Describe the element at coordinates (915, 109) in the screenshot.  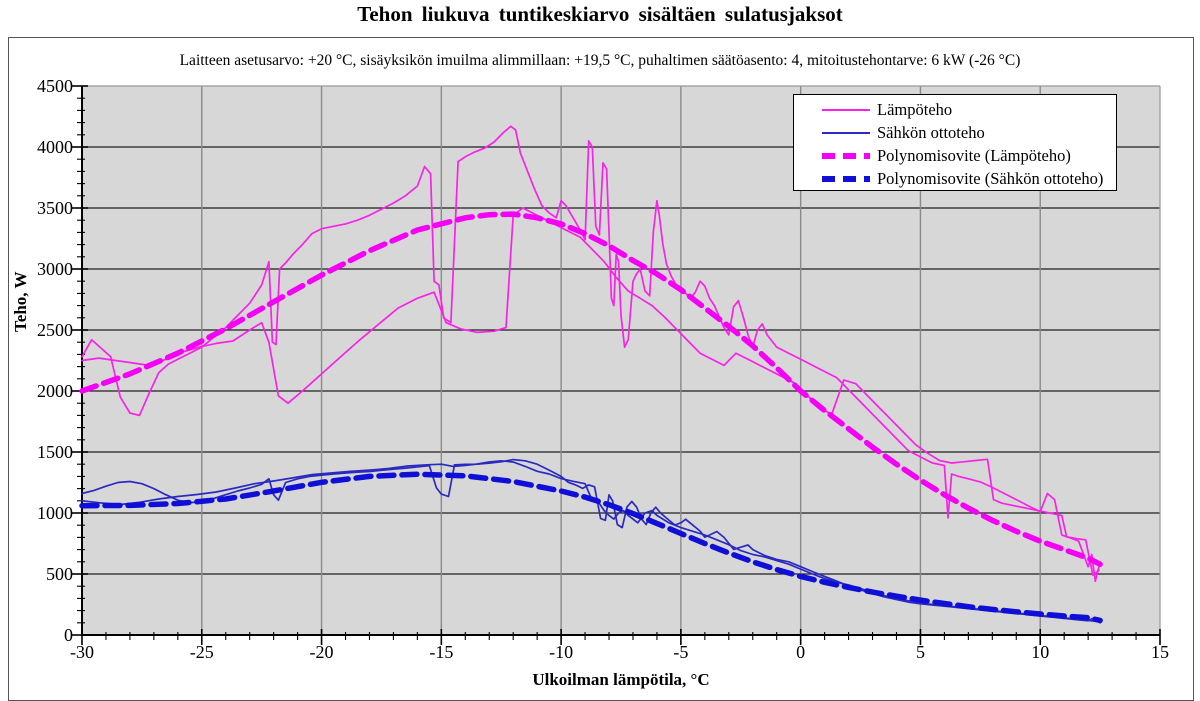
I see `legend-label: Lämpöteho` at that location.